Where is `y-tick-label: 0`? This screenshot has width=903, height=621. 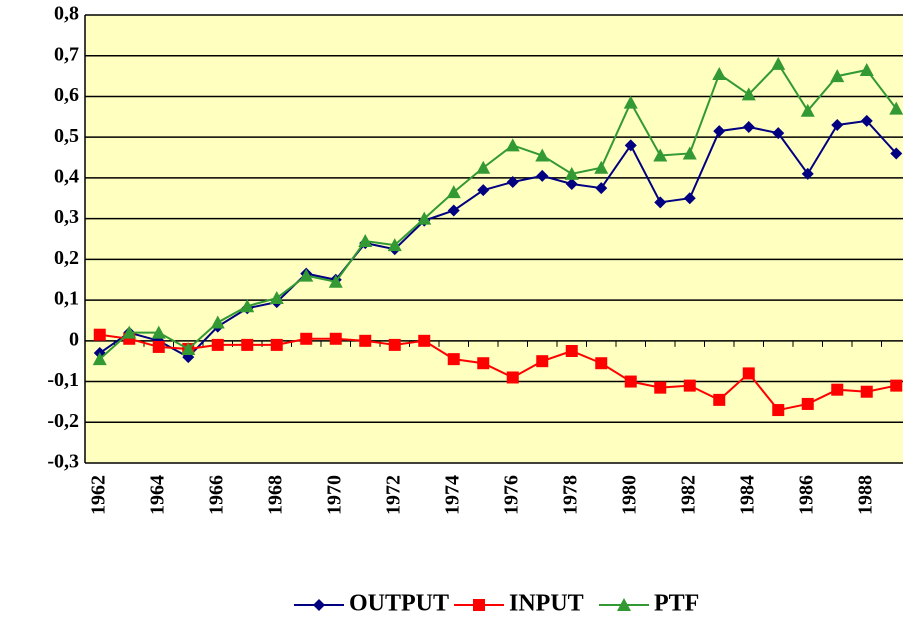
y-tick-label: 0 is located at coordinates (74, 339).